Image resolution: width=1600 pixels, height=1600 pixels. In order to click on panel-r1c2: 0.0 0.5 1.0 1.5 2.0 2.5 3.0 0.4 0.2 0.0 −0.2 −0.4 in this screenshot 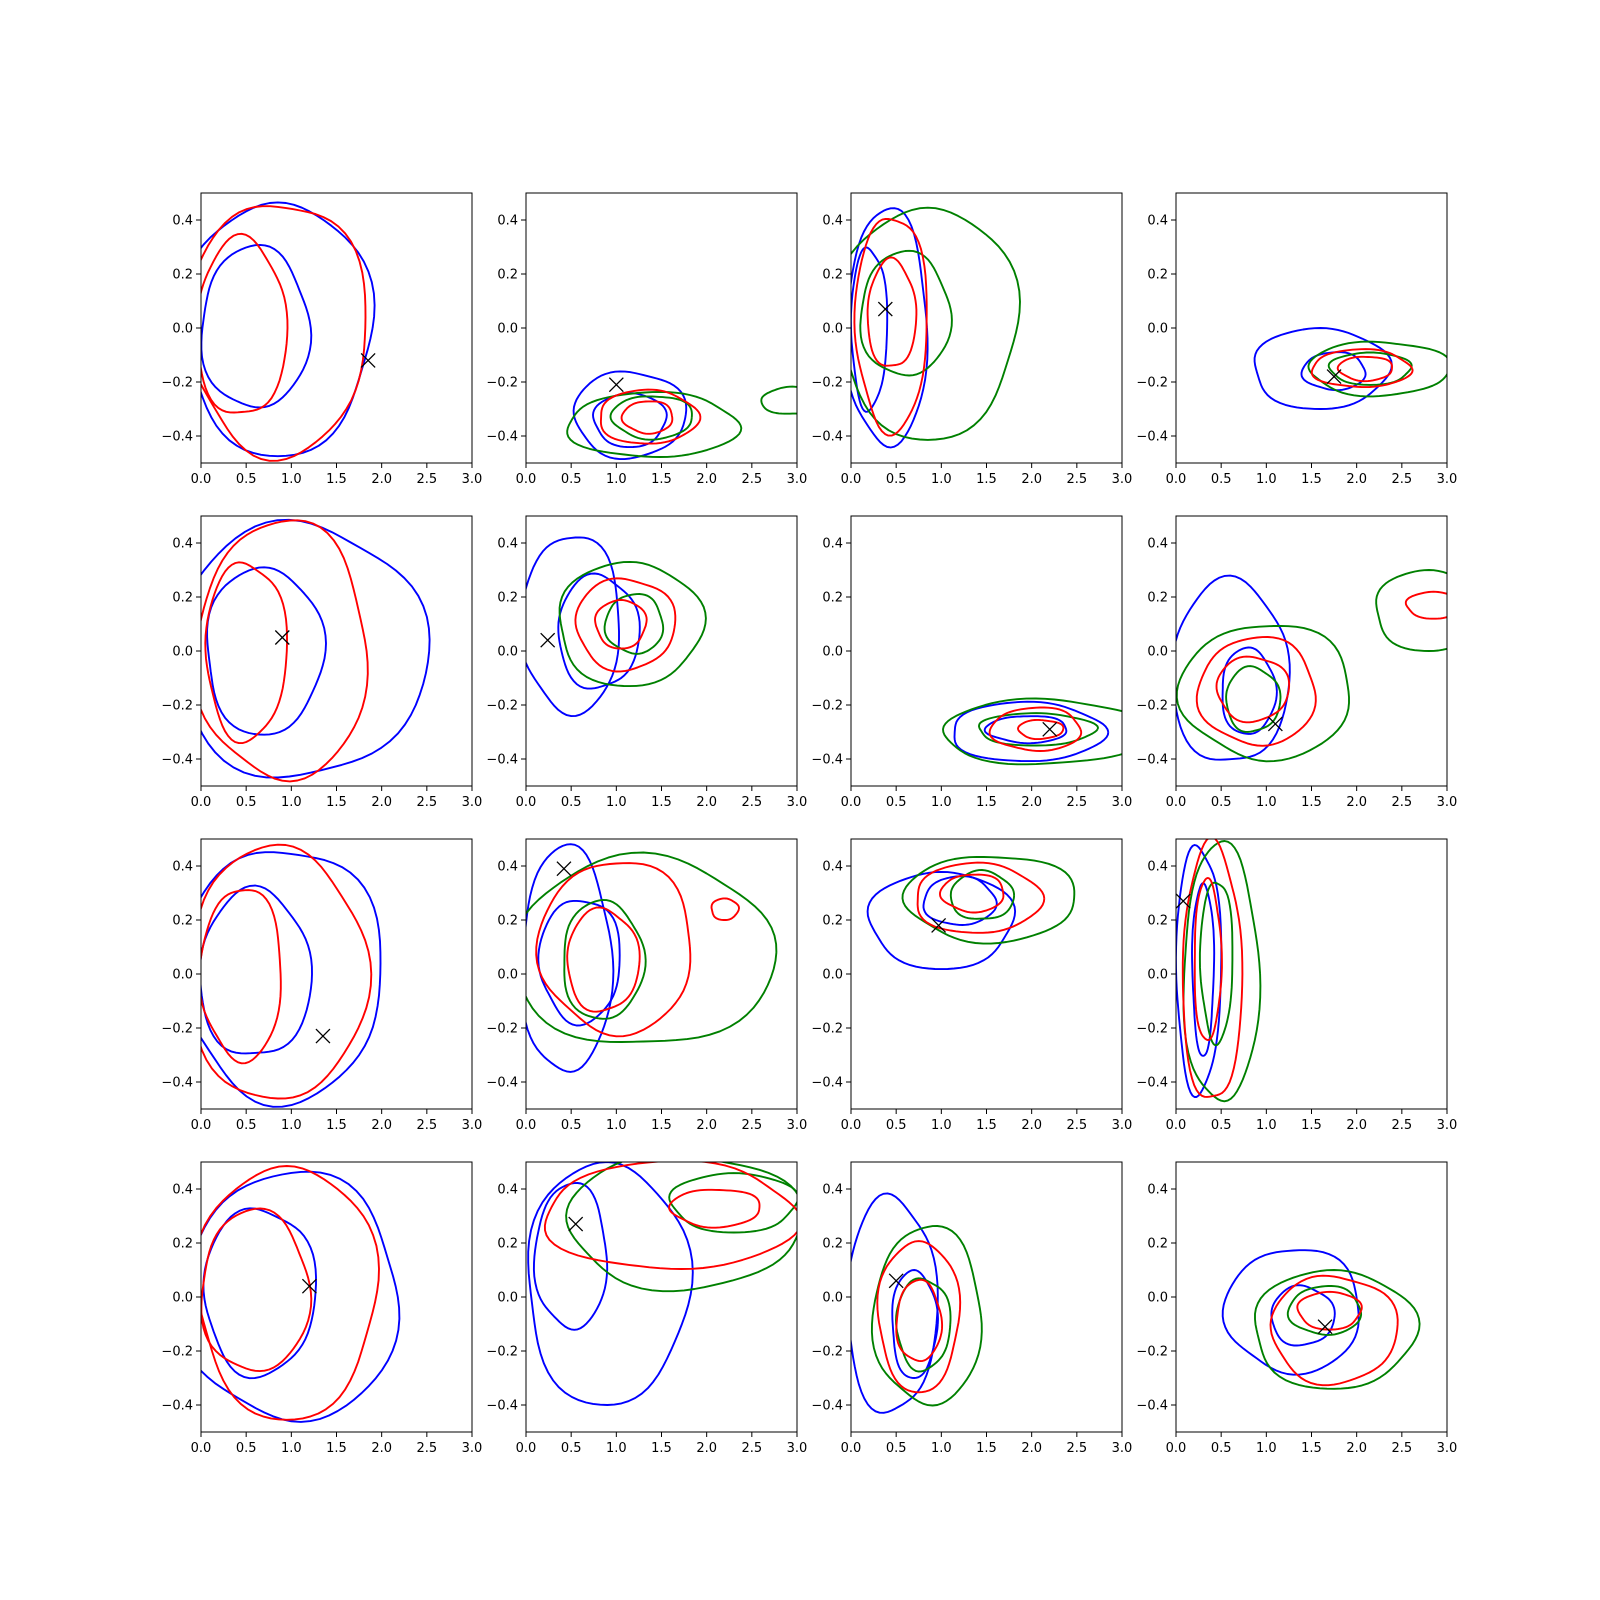, I will do `click(646, 339)`.